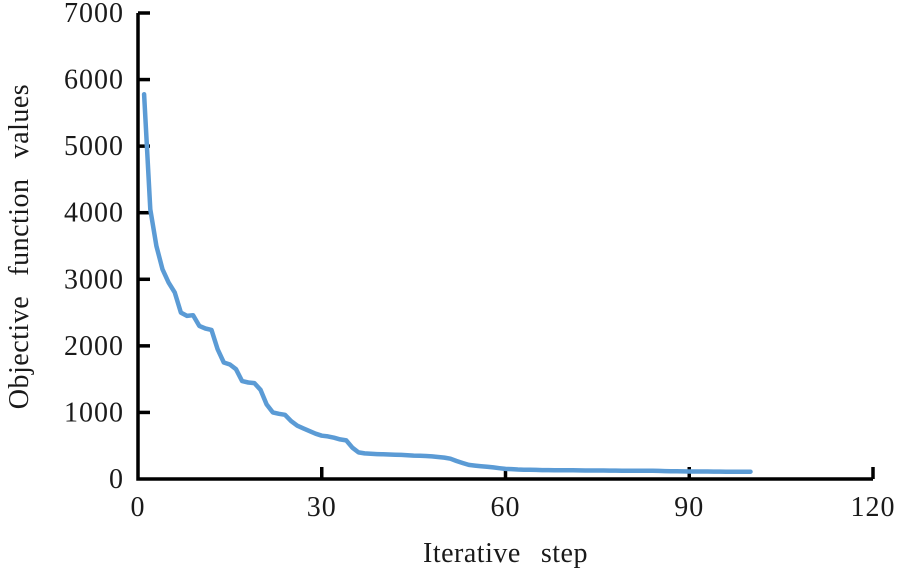  Describe the element at coordinates (322, 507) in the screenshot. I see `x-tick-label: 30` at that location.